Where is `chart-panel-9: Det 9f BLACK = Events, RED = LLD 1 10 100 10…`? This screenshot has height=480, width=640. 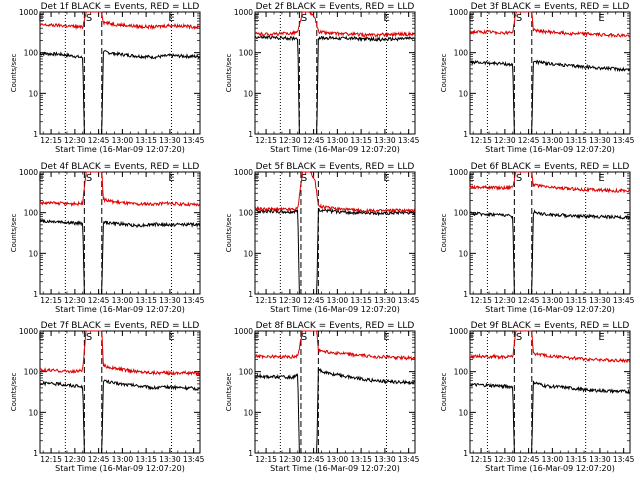 chart-panel-9: Det 9f BLACK = Events, RED = LLD 1 10 100 10… is located at coordinates (537, 397).